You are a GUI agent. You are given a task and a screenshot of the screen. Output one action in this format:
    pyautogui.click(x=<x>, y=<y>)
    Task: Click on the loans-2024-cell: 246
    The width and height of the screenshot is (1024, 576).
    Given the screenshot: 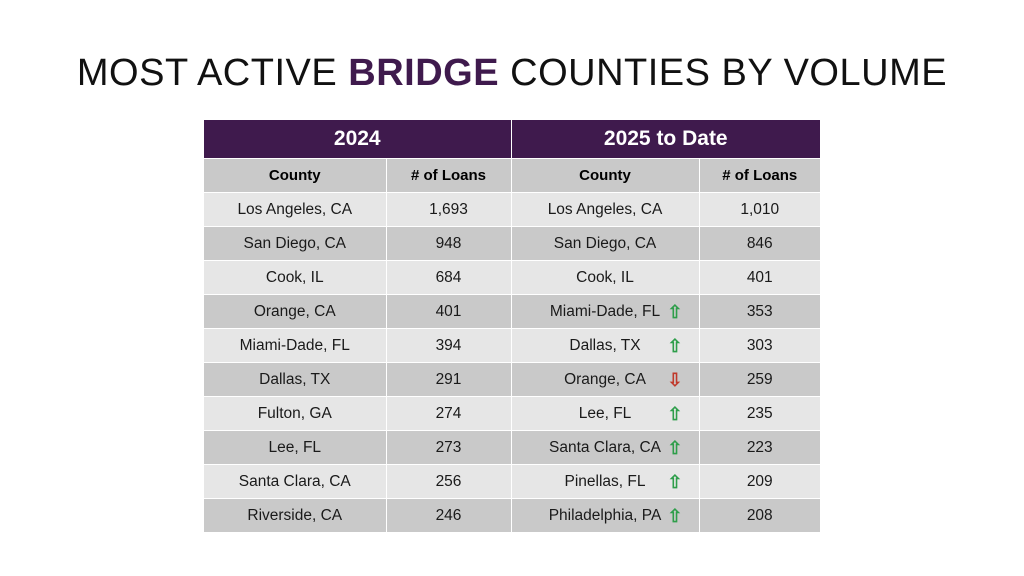 What is the action you would take?
    pyautogui.click(x=449, y=515)
    